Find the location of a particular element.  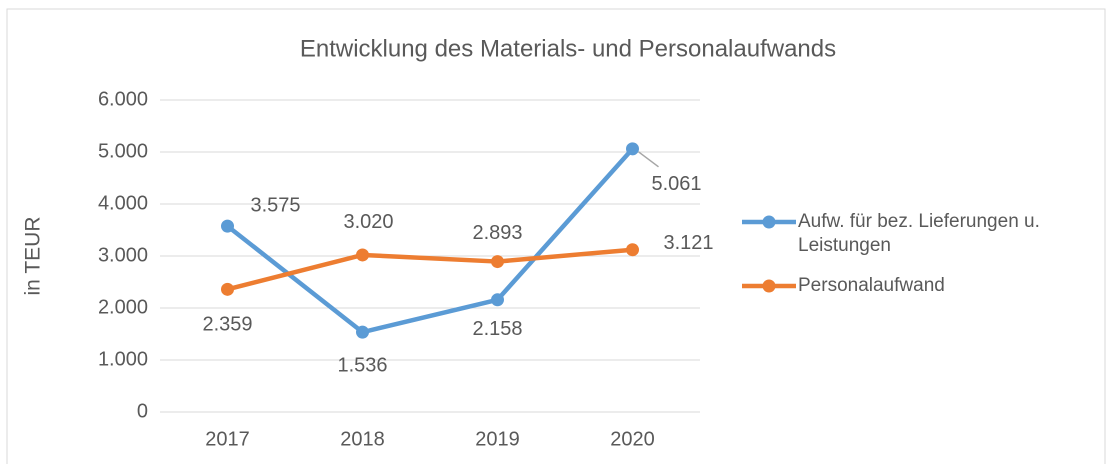

data-label: 2.893 is located at coordinates (497, 233).